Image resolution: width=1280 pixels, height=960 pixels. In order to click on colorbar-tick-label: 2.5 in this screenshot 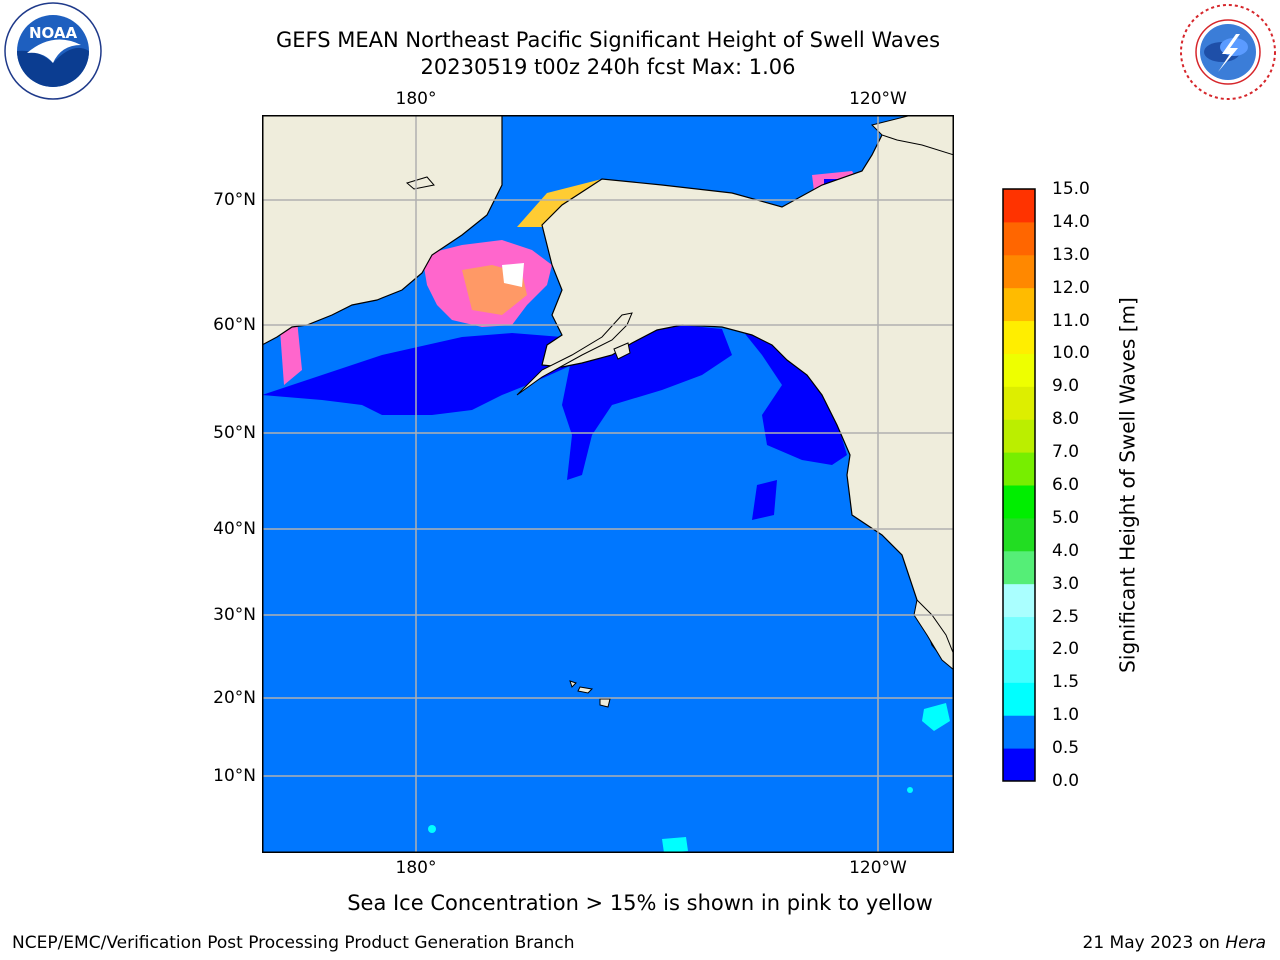, I will do `click(1066, 616)`.